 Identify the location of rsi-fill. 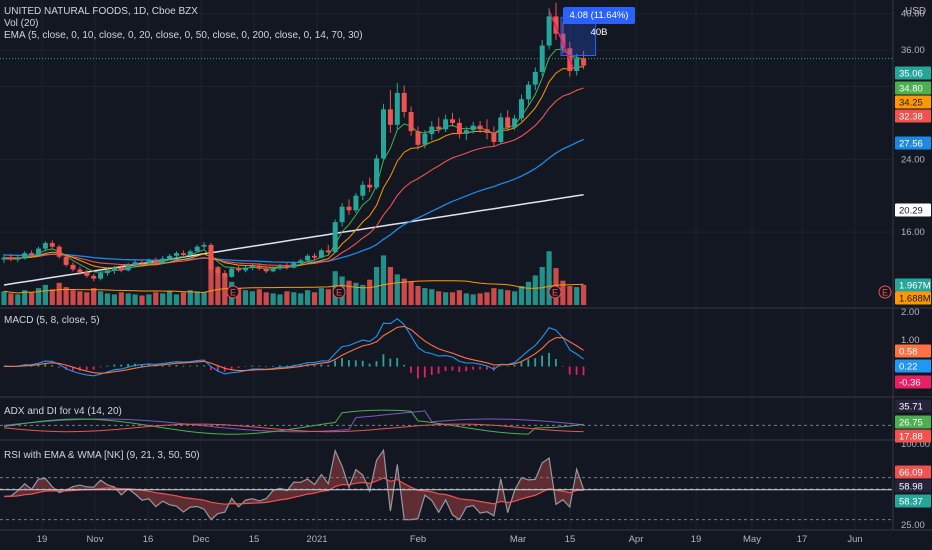
(294, 485).